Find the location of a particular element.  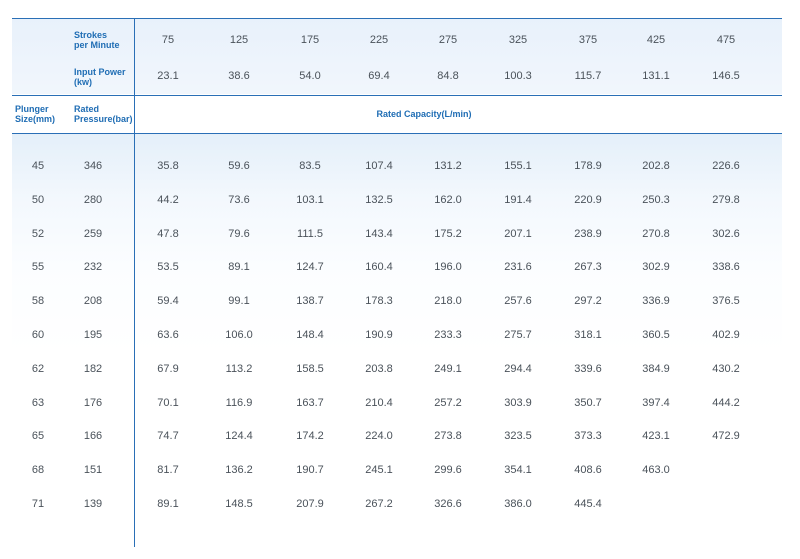

capacity-cell: 106.0 is located at coordinates (239, 335).